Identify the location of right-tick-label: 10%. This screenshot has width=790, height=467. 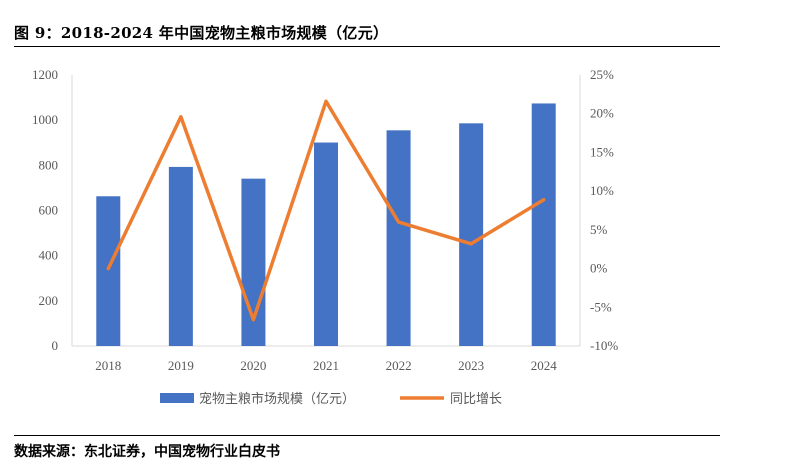
(602, 190).